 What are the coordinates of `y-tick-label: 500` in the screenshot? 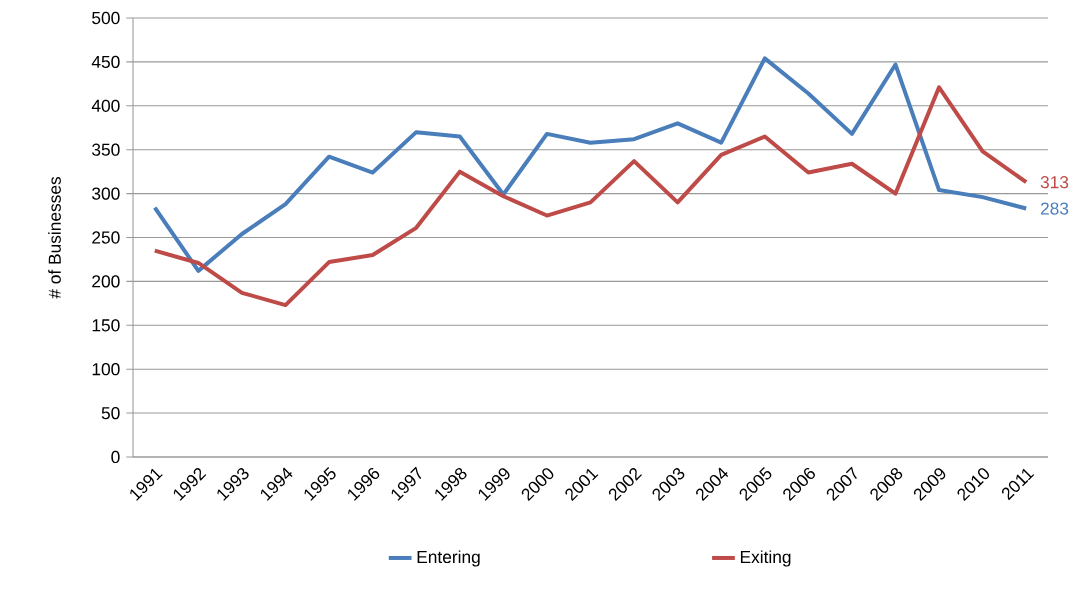 It's located at (106, 18).